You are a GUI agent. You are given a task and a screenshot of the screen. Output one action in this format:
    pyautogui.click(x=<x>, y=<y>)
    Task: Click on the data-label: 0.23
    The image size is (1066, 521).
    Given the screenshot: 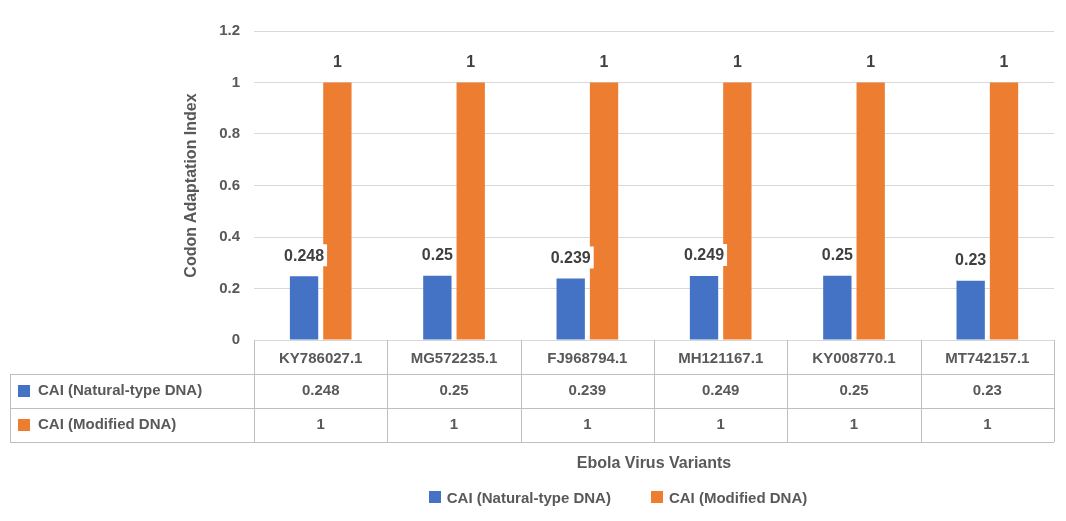 What is the action you would take?
    pyautogui.click(x=987, y=390)
    